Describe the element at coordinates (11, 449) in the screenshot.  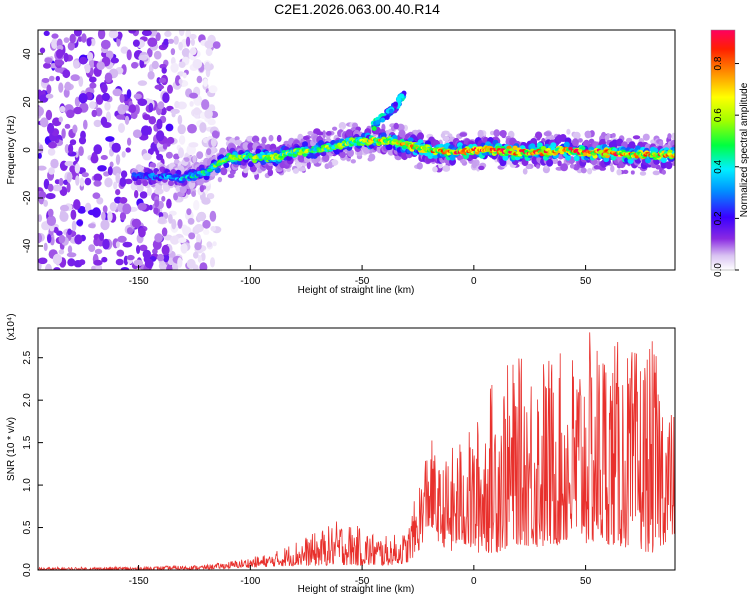
I see `snr-y-label: SNR (10 * v/v)` at that location.